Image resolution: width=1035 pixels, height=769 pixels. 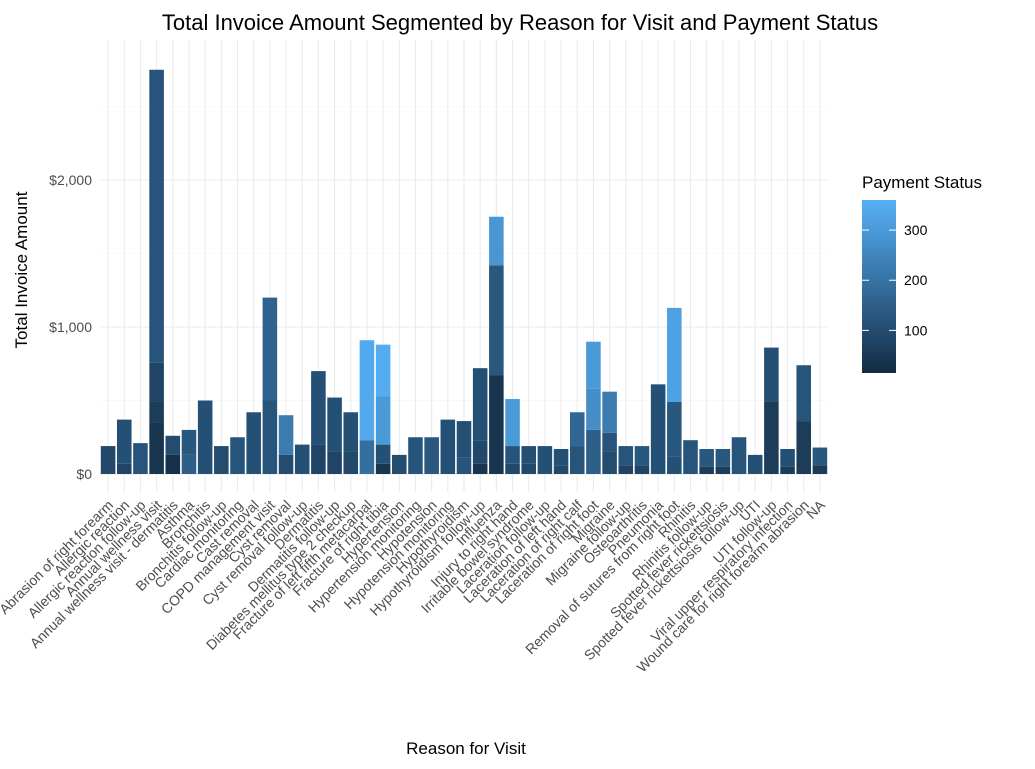 What do you see at coordinates (84, 474) in the screenshot?
I see `y-tick-label: $0` at bounding box center [84, 474].